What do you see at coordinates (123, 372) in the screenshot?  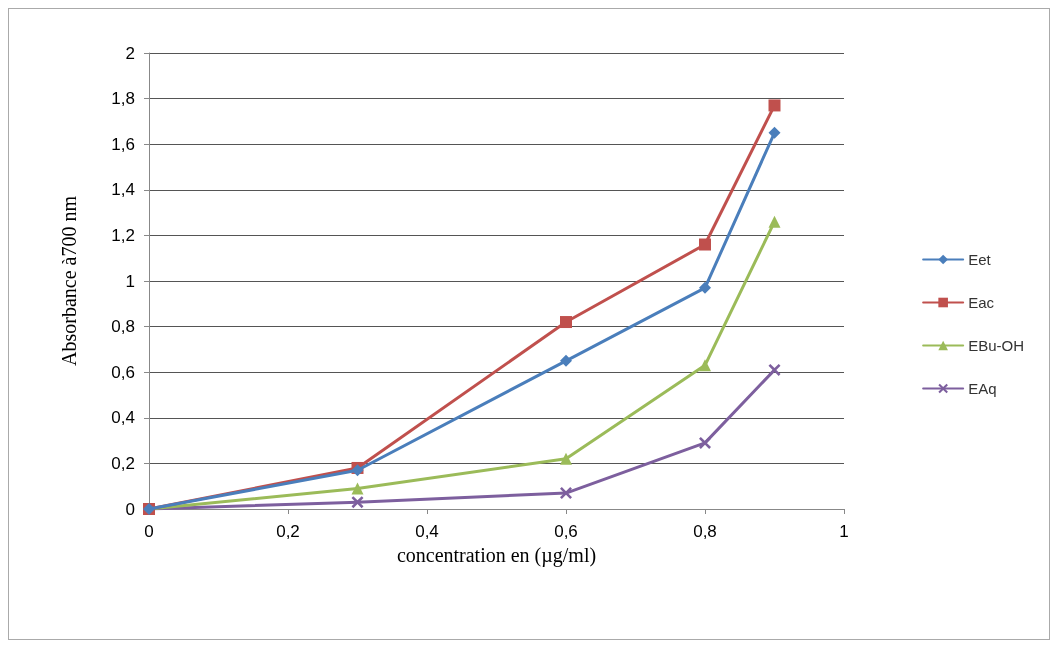 I see `y-tick-label: 0,6` at bounding box center [123, 372].